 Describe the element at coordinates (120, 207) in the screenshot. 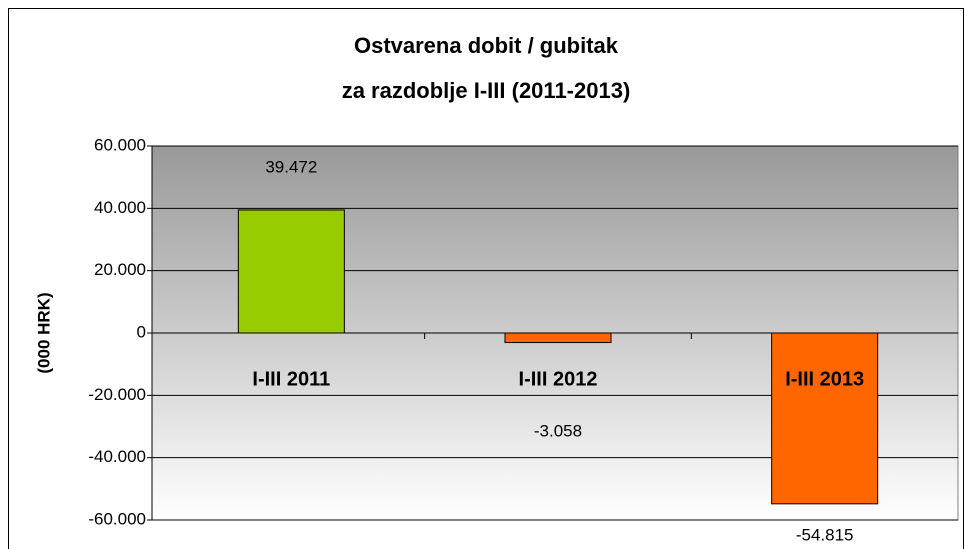

I see `y-tick-label: 40.000` at that location.